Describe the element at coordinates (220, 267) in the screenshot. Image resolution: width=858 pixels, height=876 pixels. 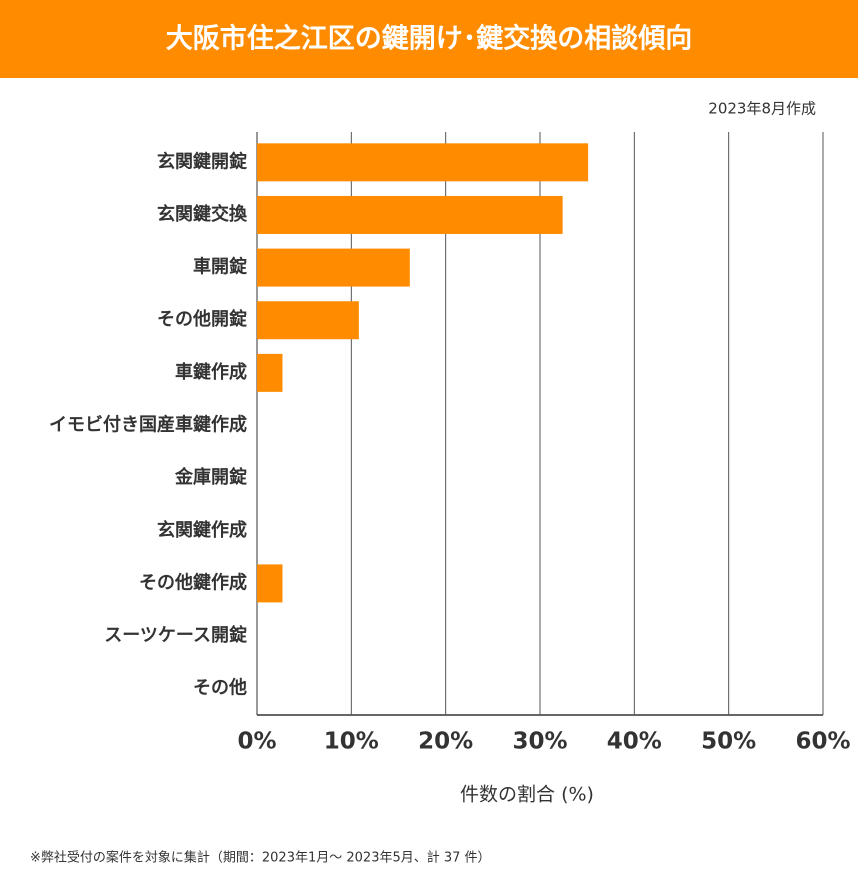
I see `y-tick-label: 車開錠` at that location.